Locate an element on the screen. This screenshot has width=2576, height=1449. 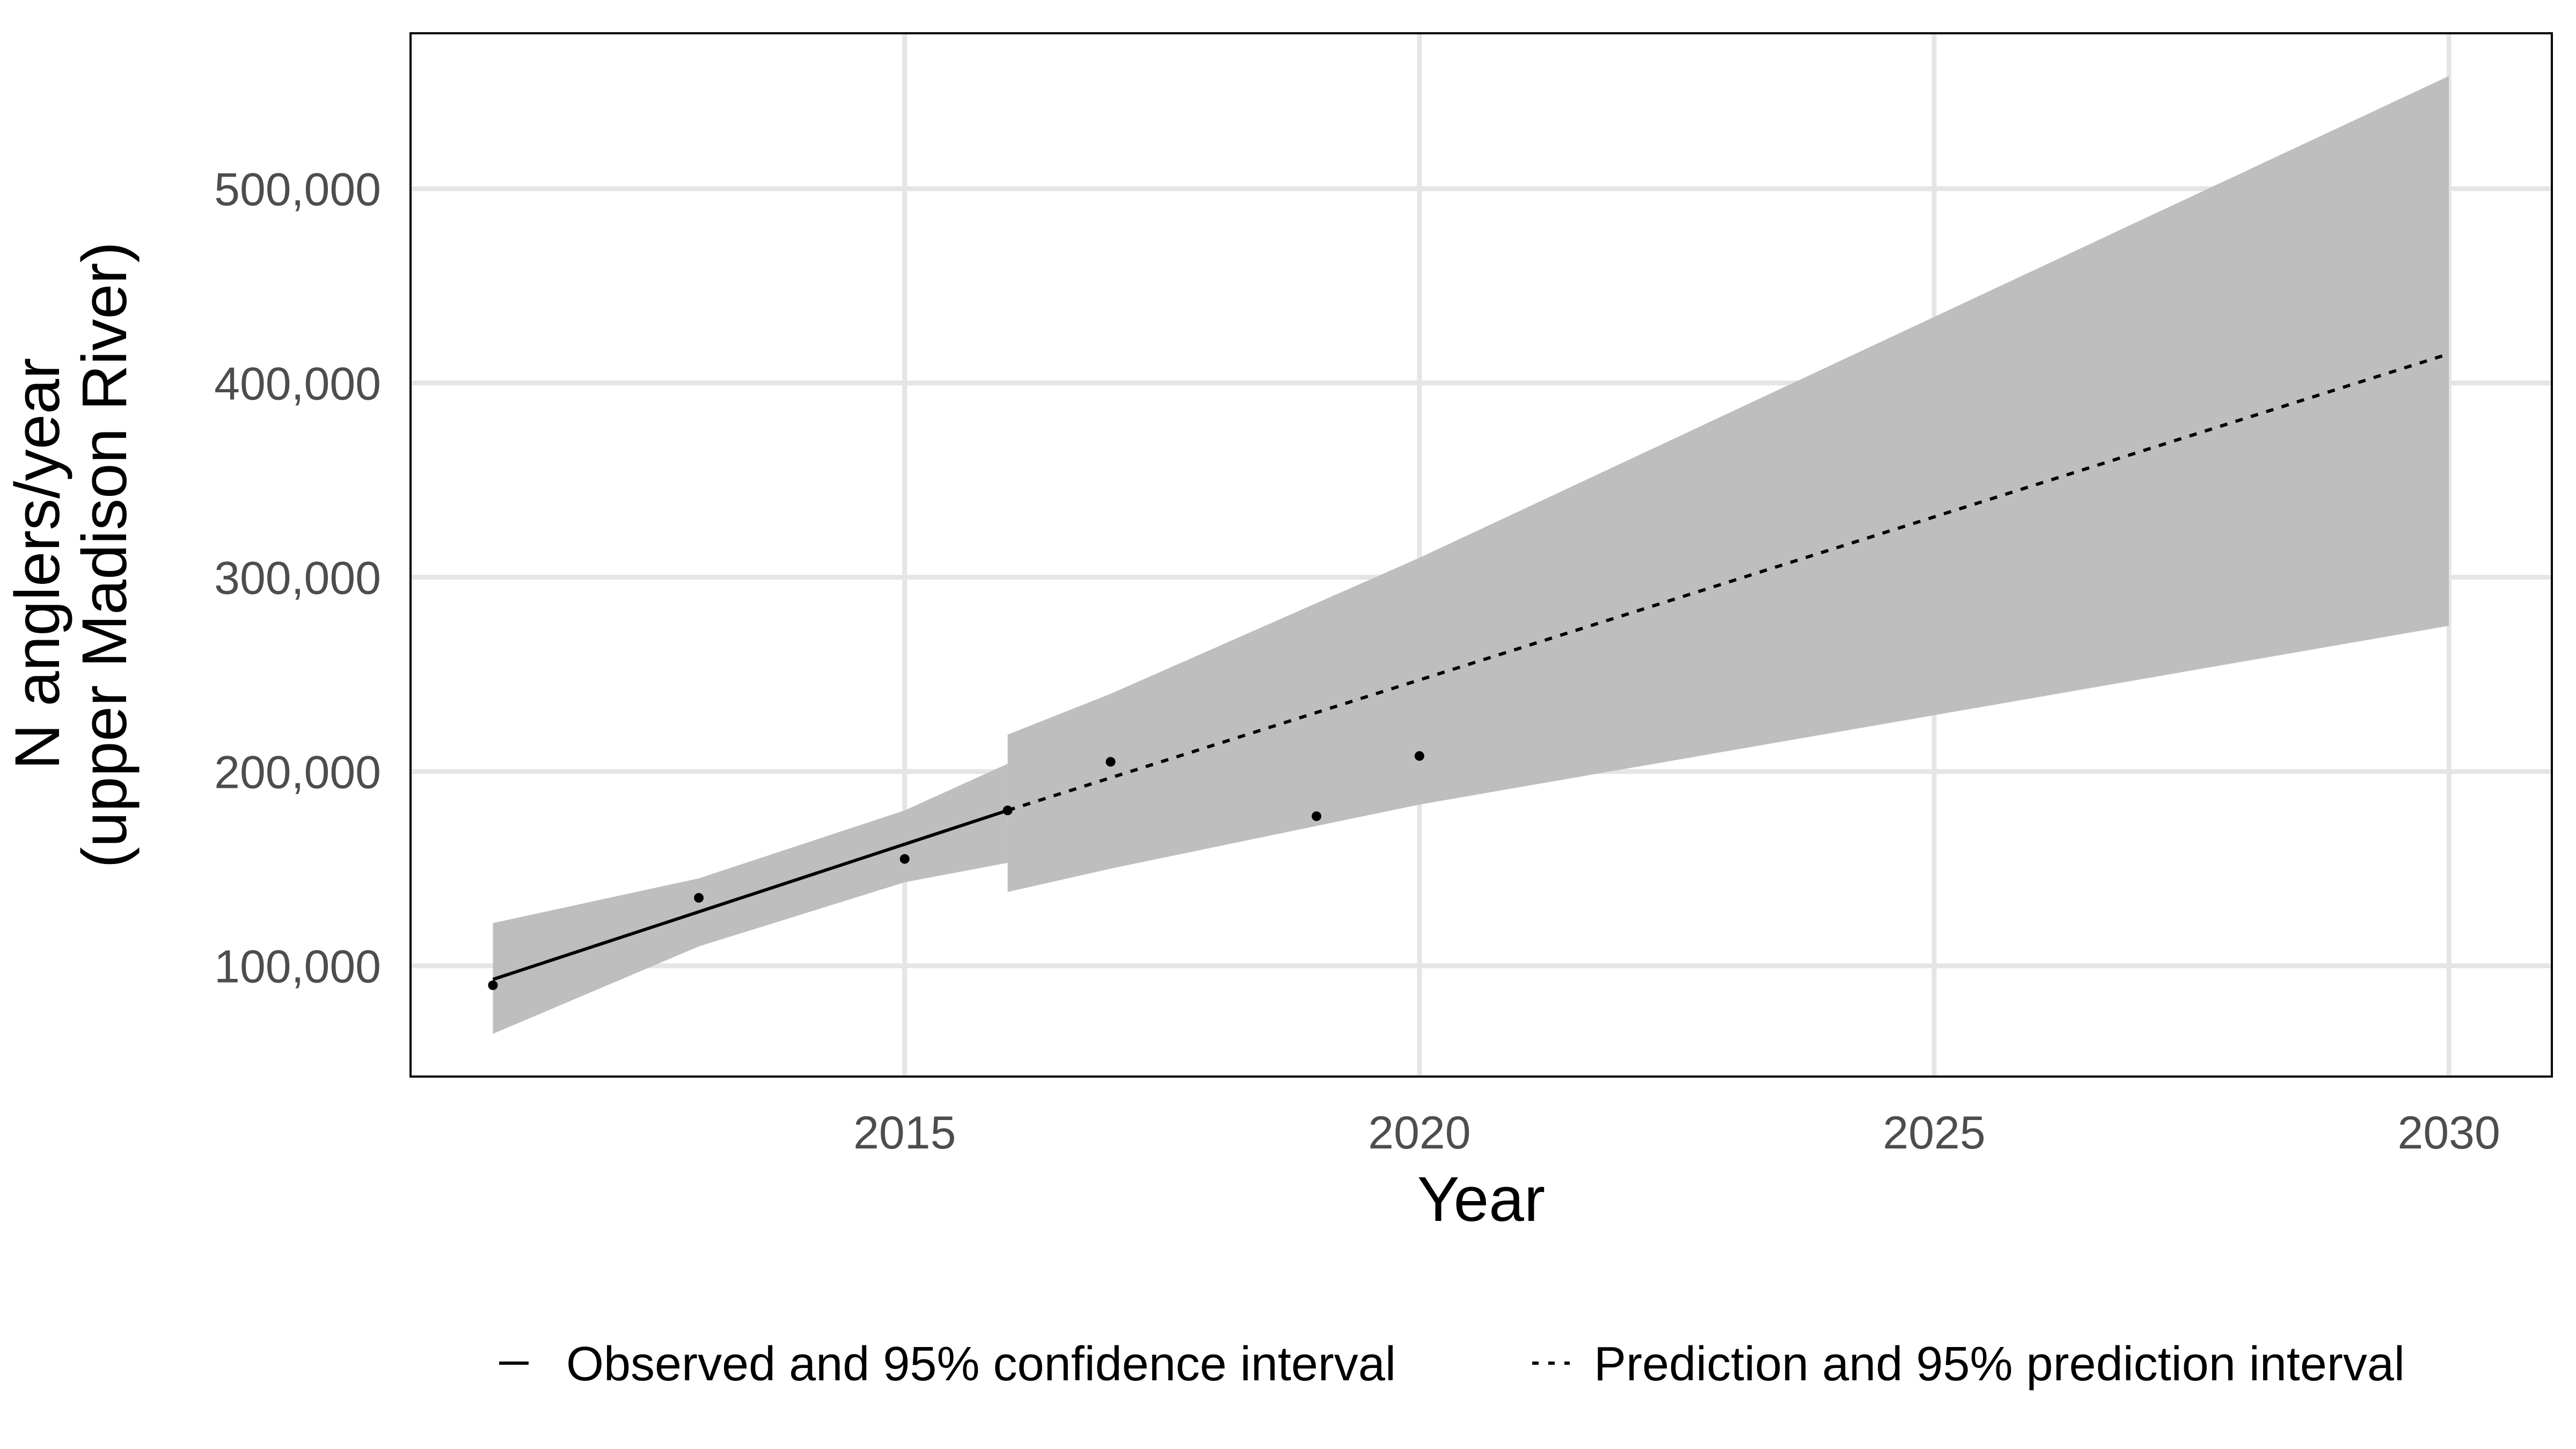
x-axis-title: Year is located at coordinates (1481, 1199).